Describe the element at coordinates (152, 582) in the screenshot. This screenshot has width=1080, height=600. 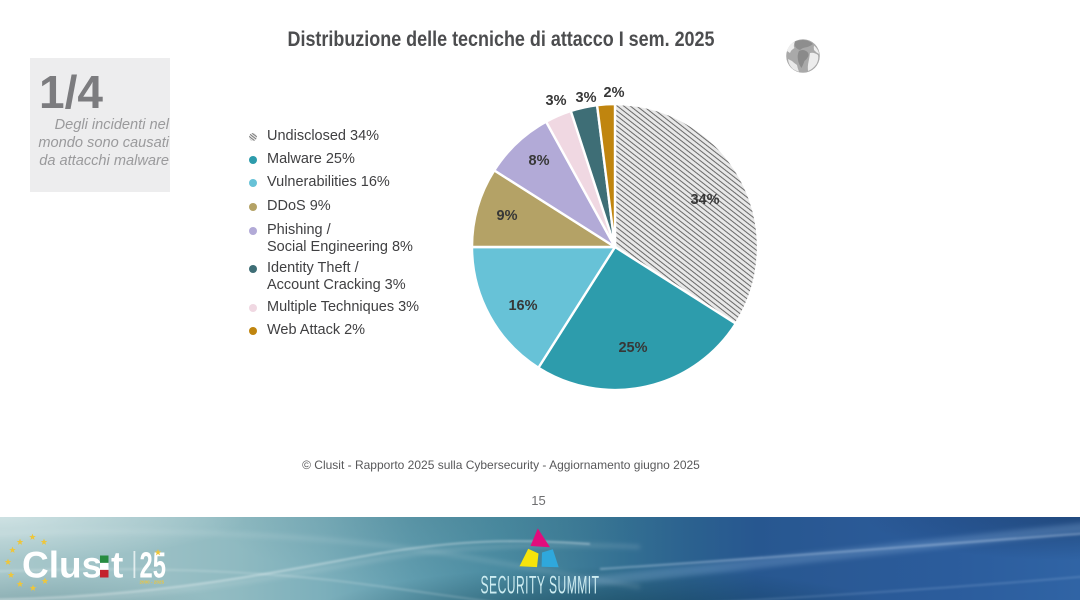
I see `svg-text: 2000 - 2025` at that location.